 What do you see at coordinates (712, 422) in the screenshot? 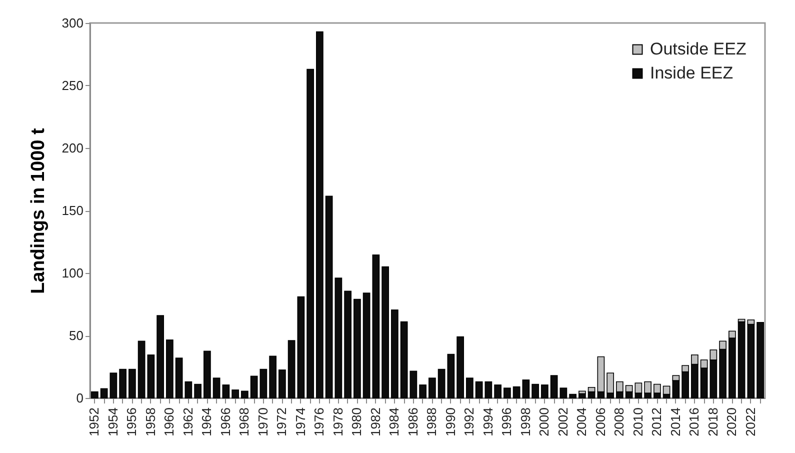
I see `x-tick-label: 2018` at bounding box center [712, 422].